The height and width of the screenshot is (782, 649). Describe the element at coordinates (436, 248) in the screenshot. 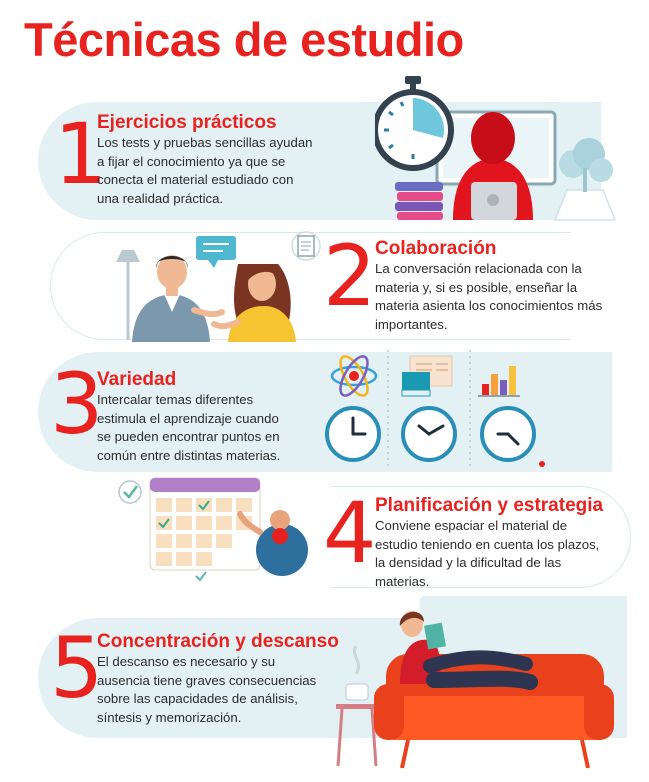

I see `section-2-heading: Colaboración` at that location.